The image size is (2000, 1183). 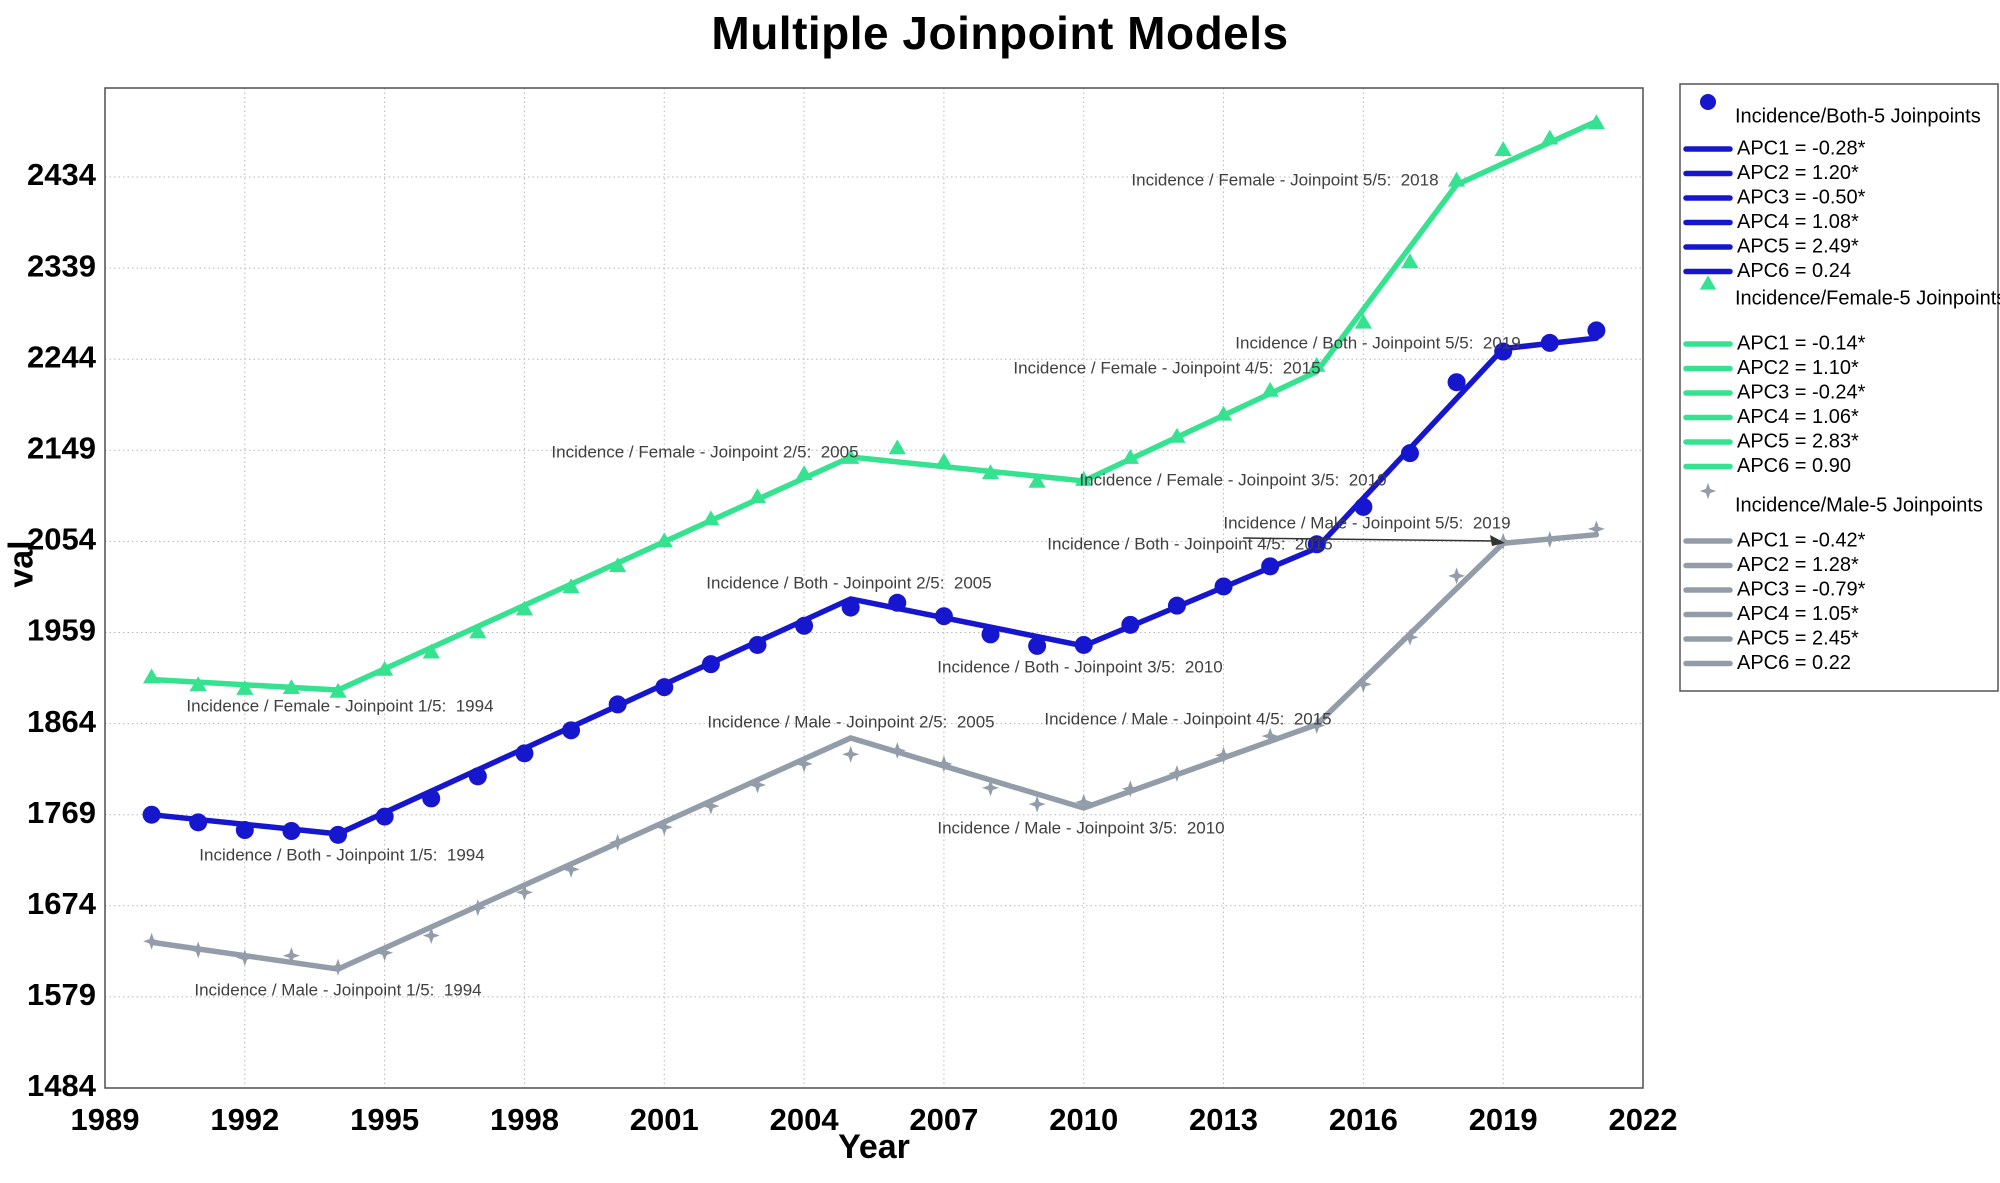 I want to click on x-tick-label: 1995, so click(x=384, y=1119).